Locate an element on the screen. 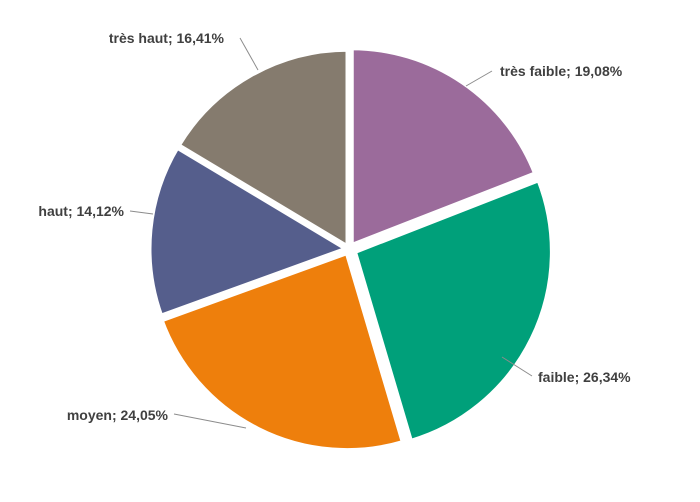  data-label-haut: haut; 14,12% is located at coordinates (81, 211).